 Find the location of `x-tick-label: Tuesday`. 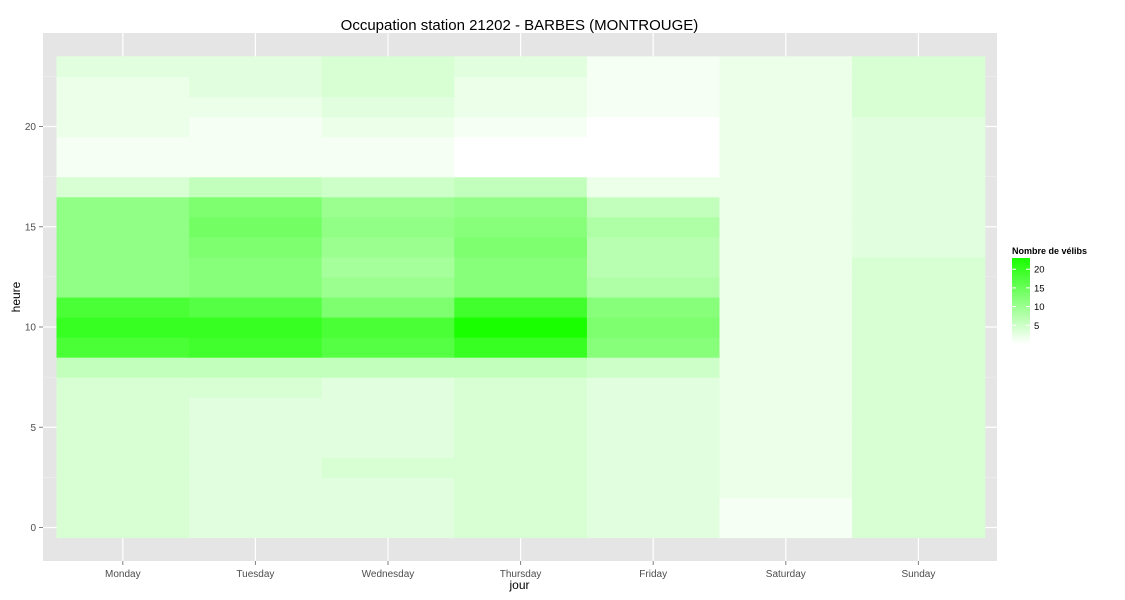

x-tick-label: Tuesday is located at coordinates (255, 574).